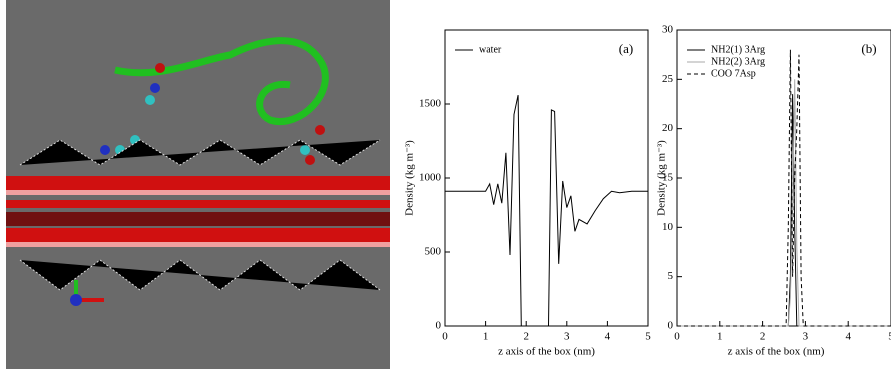 Image resolution: width=891 pixels, height=374 pixels. Describe the element at coordinates (668, 79) in the screenshot. I see `y-tick-label: 25` at that location.